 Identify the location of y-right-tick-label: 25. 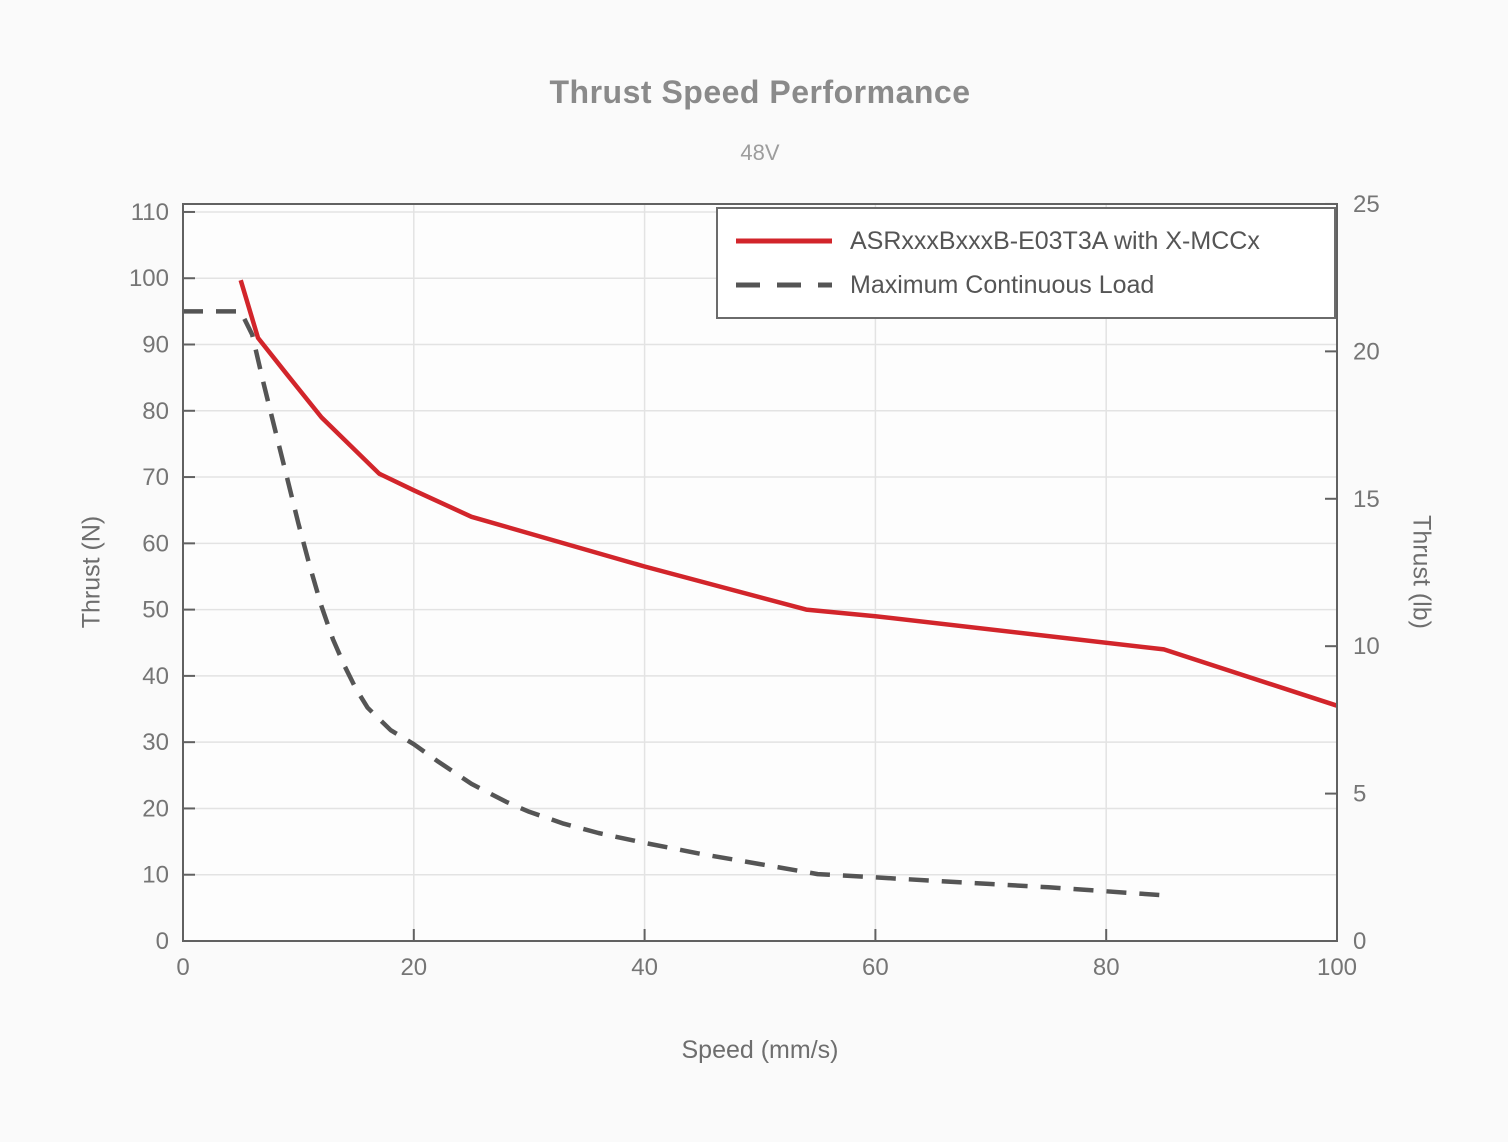
(1366, 204).